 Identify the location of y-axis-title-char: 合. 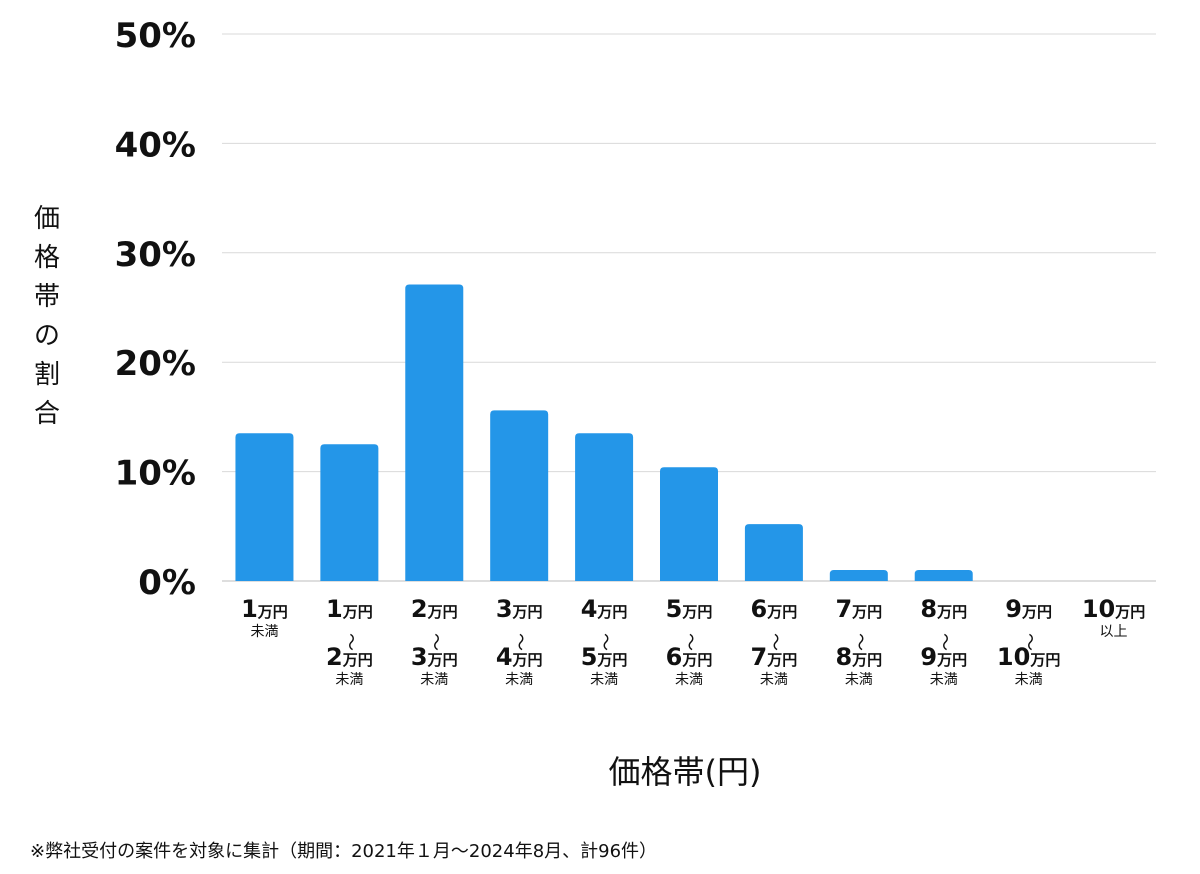
(46, 414).